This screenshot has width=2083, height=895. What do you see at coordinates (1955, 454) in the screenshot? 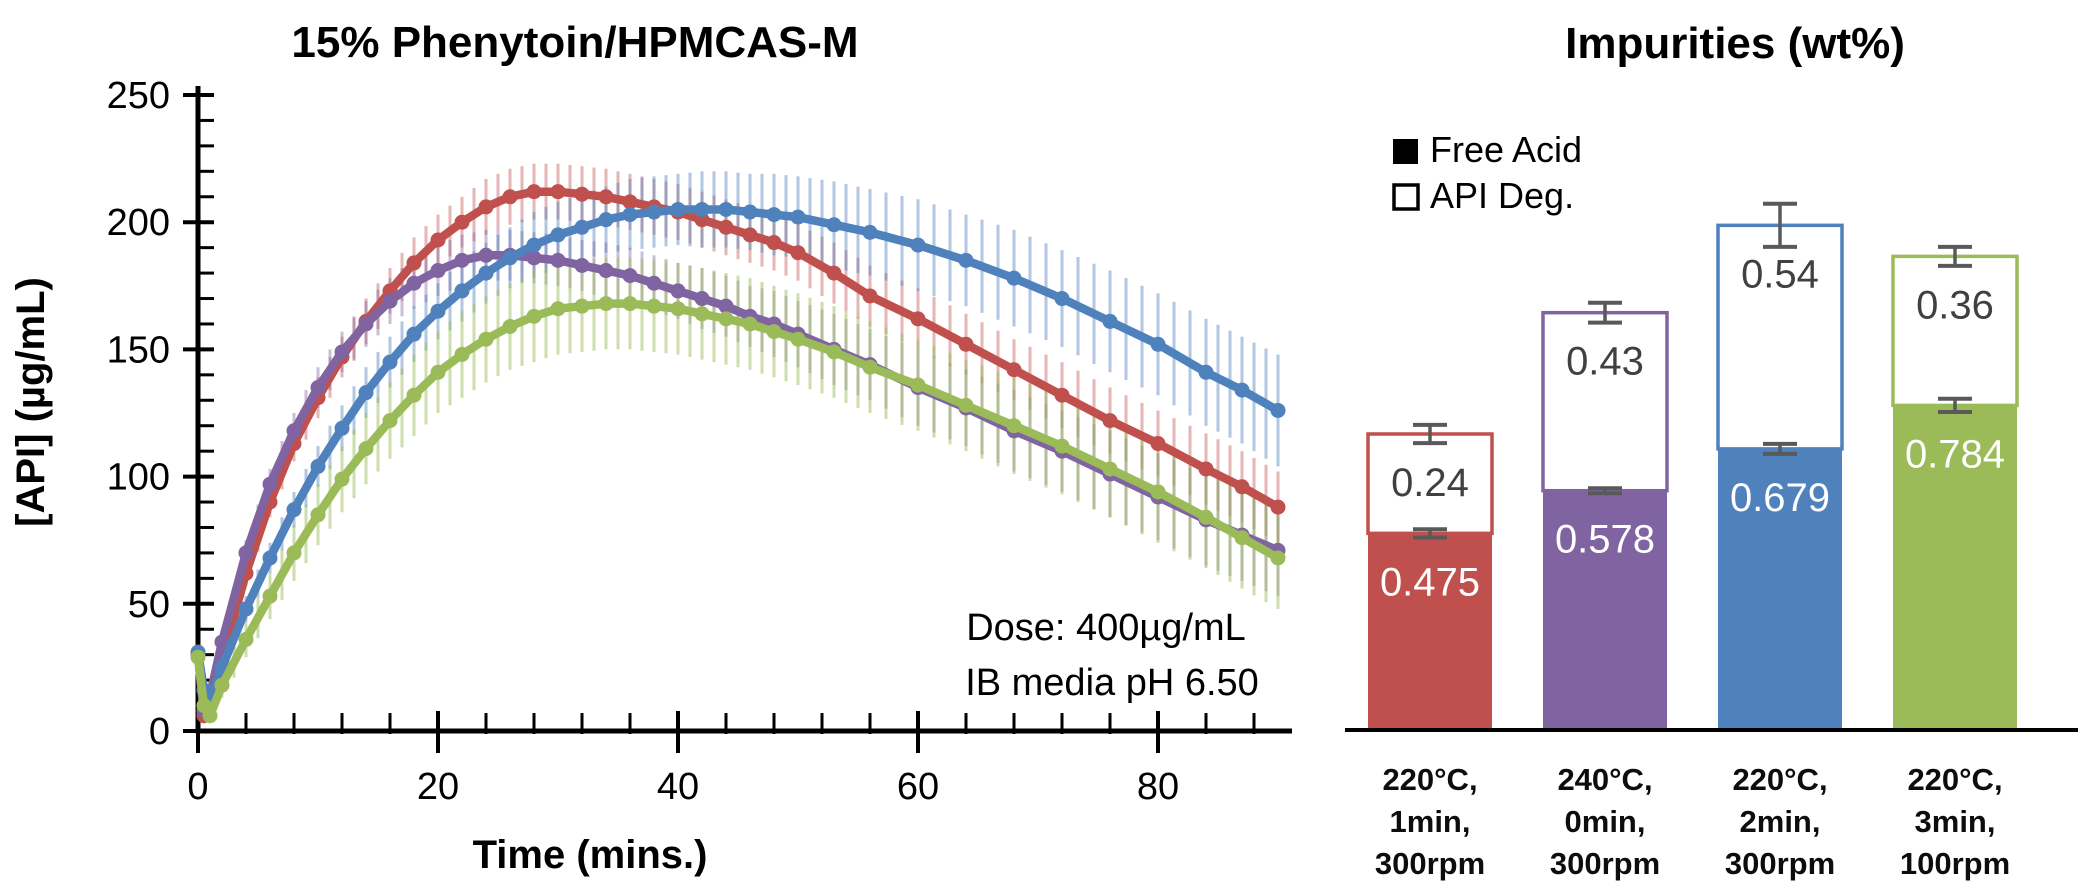
I see `free-acid-value-label: 0.784` at bounding box center [1955, 454].